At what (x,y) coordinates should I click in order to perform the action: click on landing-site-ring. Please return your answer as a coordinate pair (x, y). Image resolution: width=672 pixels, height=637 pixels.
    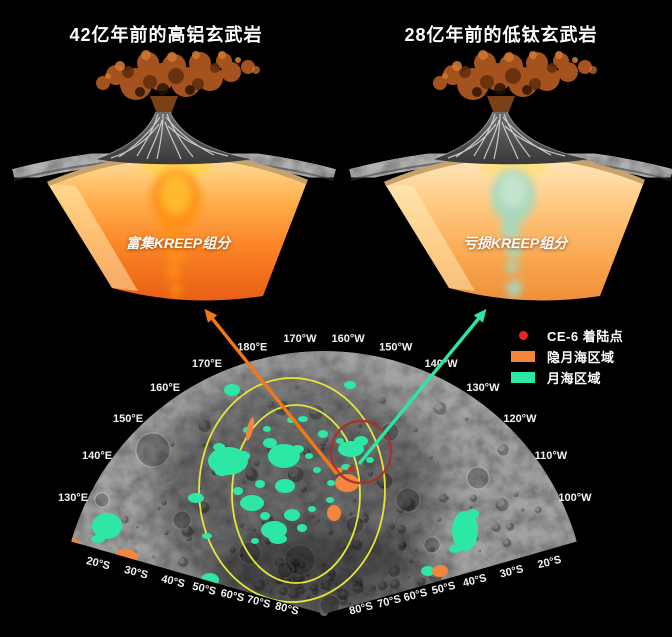
    Looking at the image, I should click on (361, 452).